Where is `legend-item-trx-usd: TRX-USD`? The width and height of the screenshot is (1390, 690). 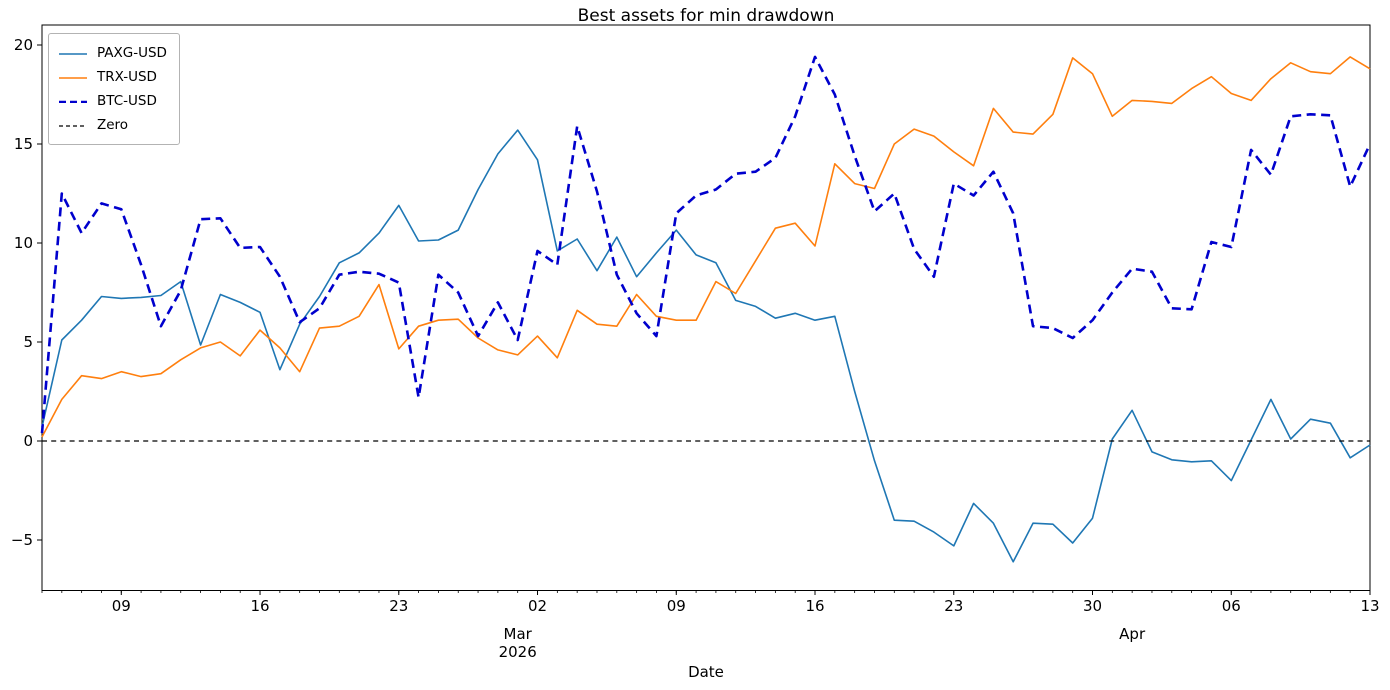 legend-item-trx-usd: TRX-USD is located at coordinates (112, 77).